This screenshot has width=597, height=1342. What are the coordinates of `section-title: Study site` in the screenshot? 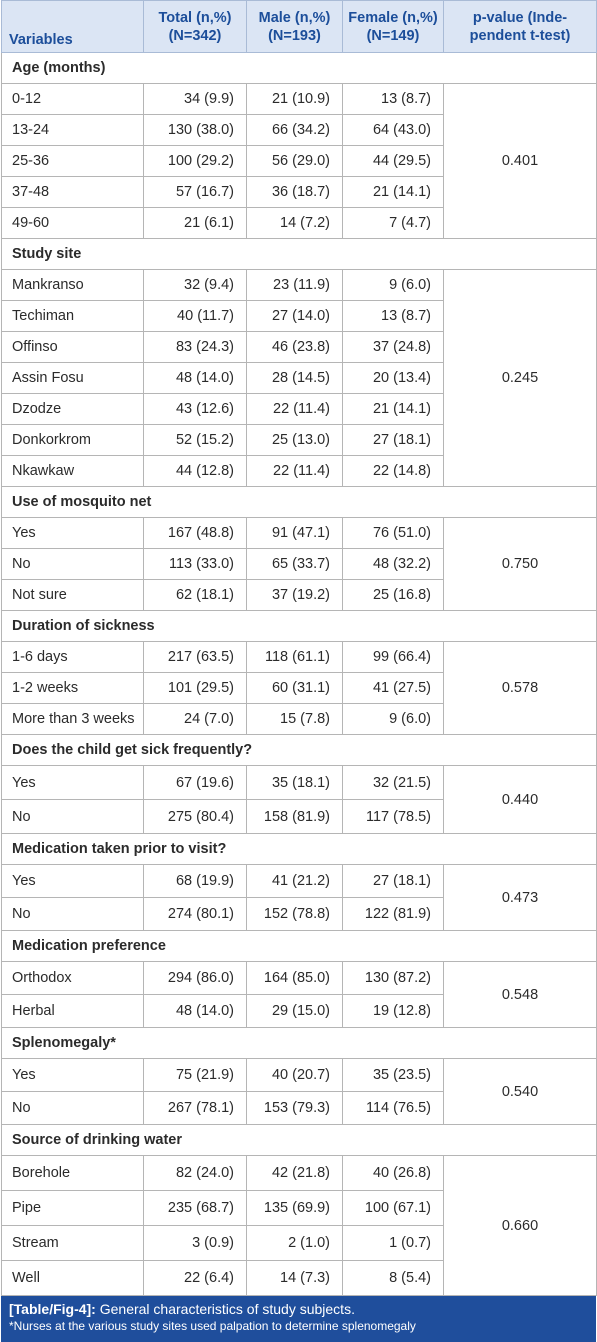 It's located at (299, 254).